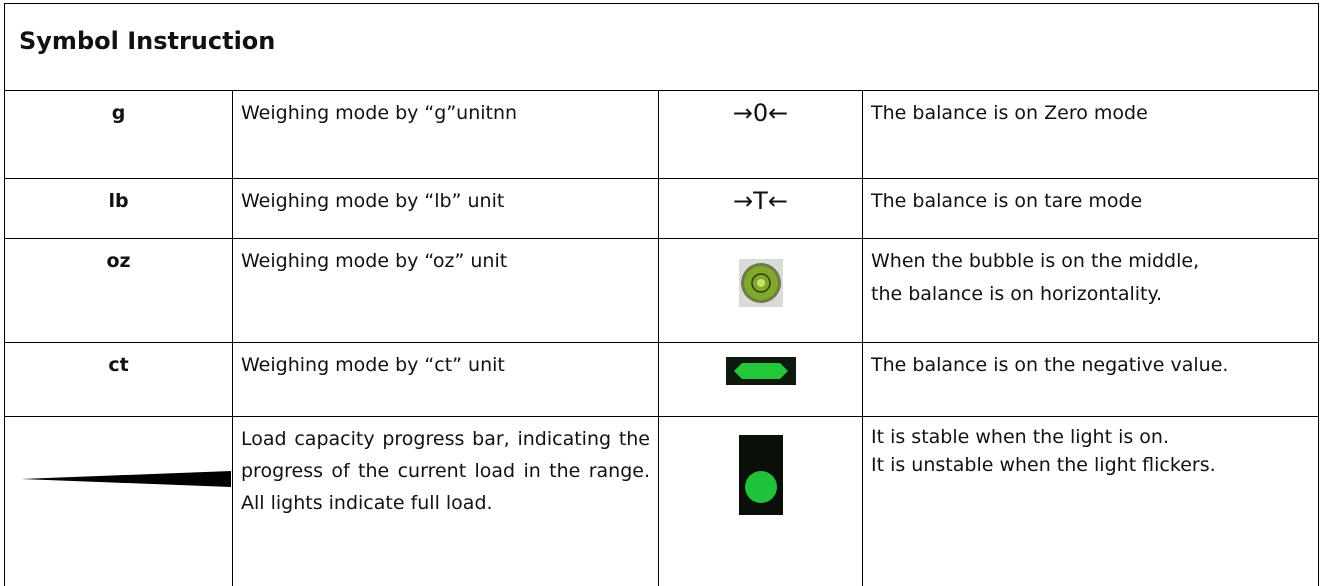 Image resolution: width=1322 pixels, height=586 pixels. What do you see at coordinates (119, 135) in the screenshot?
I see `unit: g` at bounding box center [119, 135].